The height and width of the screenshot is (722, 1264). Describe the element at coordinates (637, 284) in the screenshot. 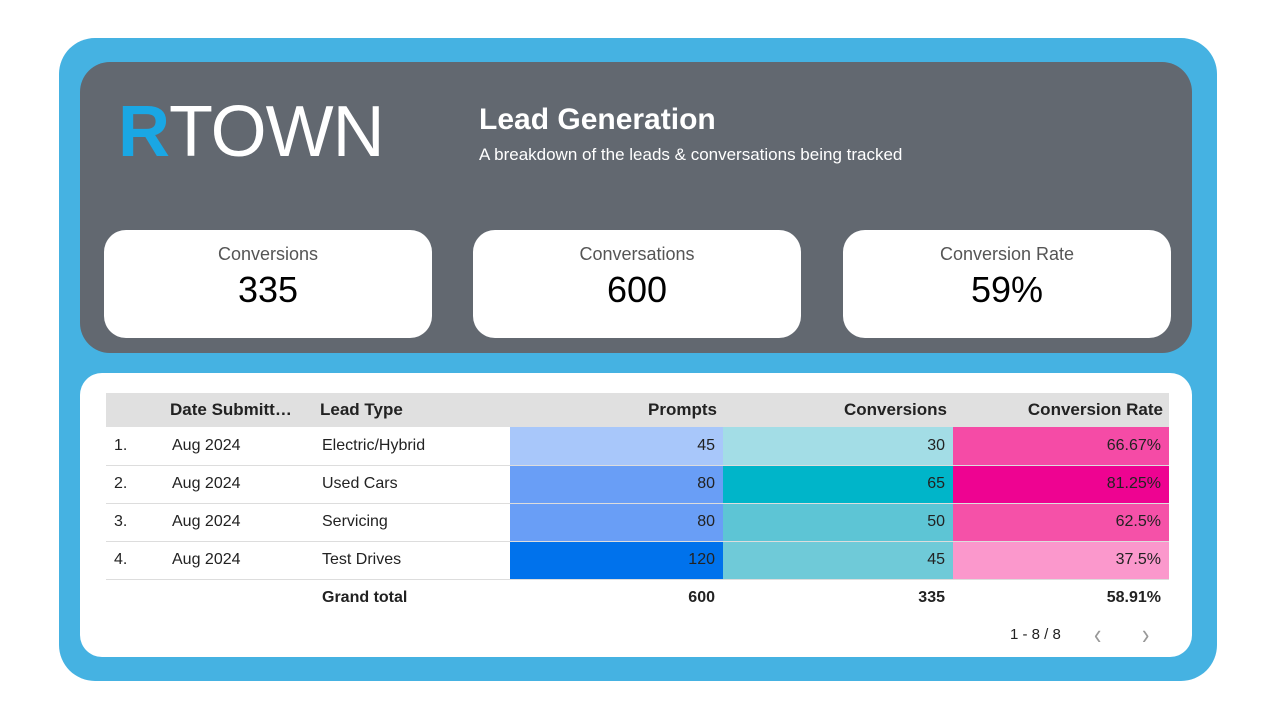

I see `kpi-card-conversations: Conversations 600` at that location.